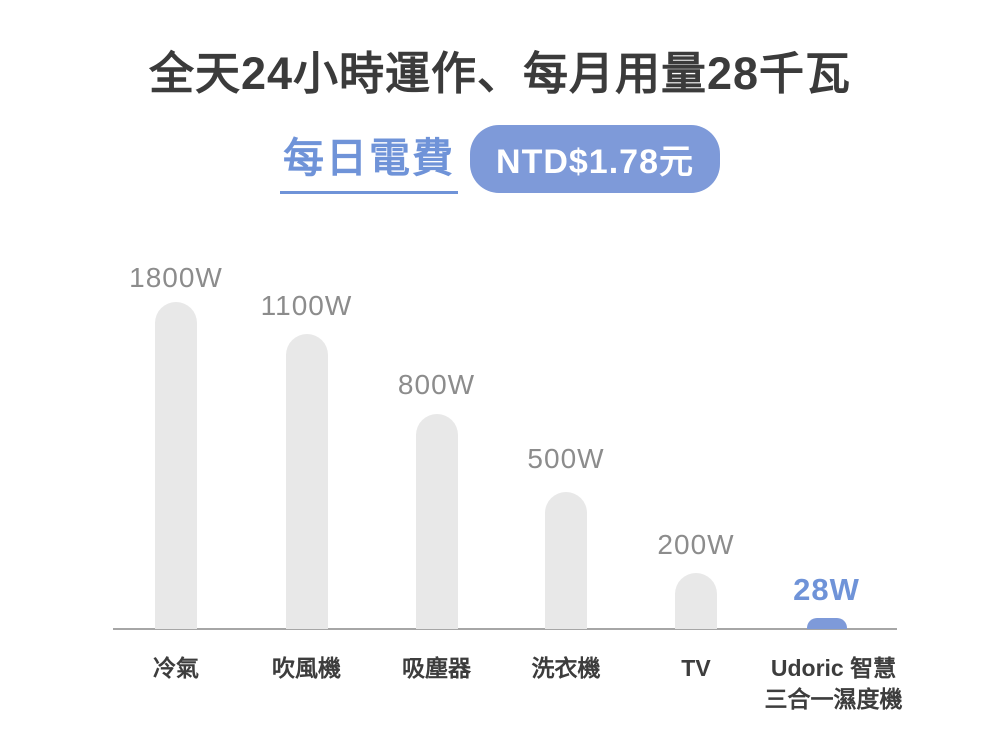  I want to click on x-axis-line, so click(505, 629).